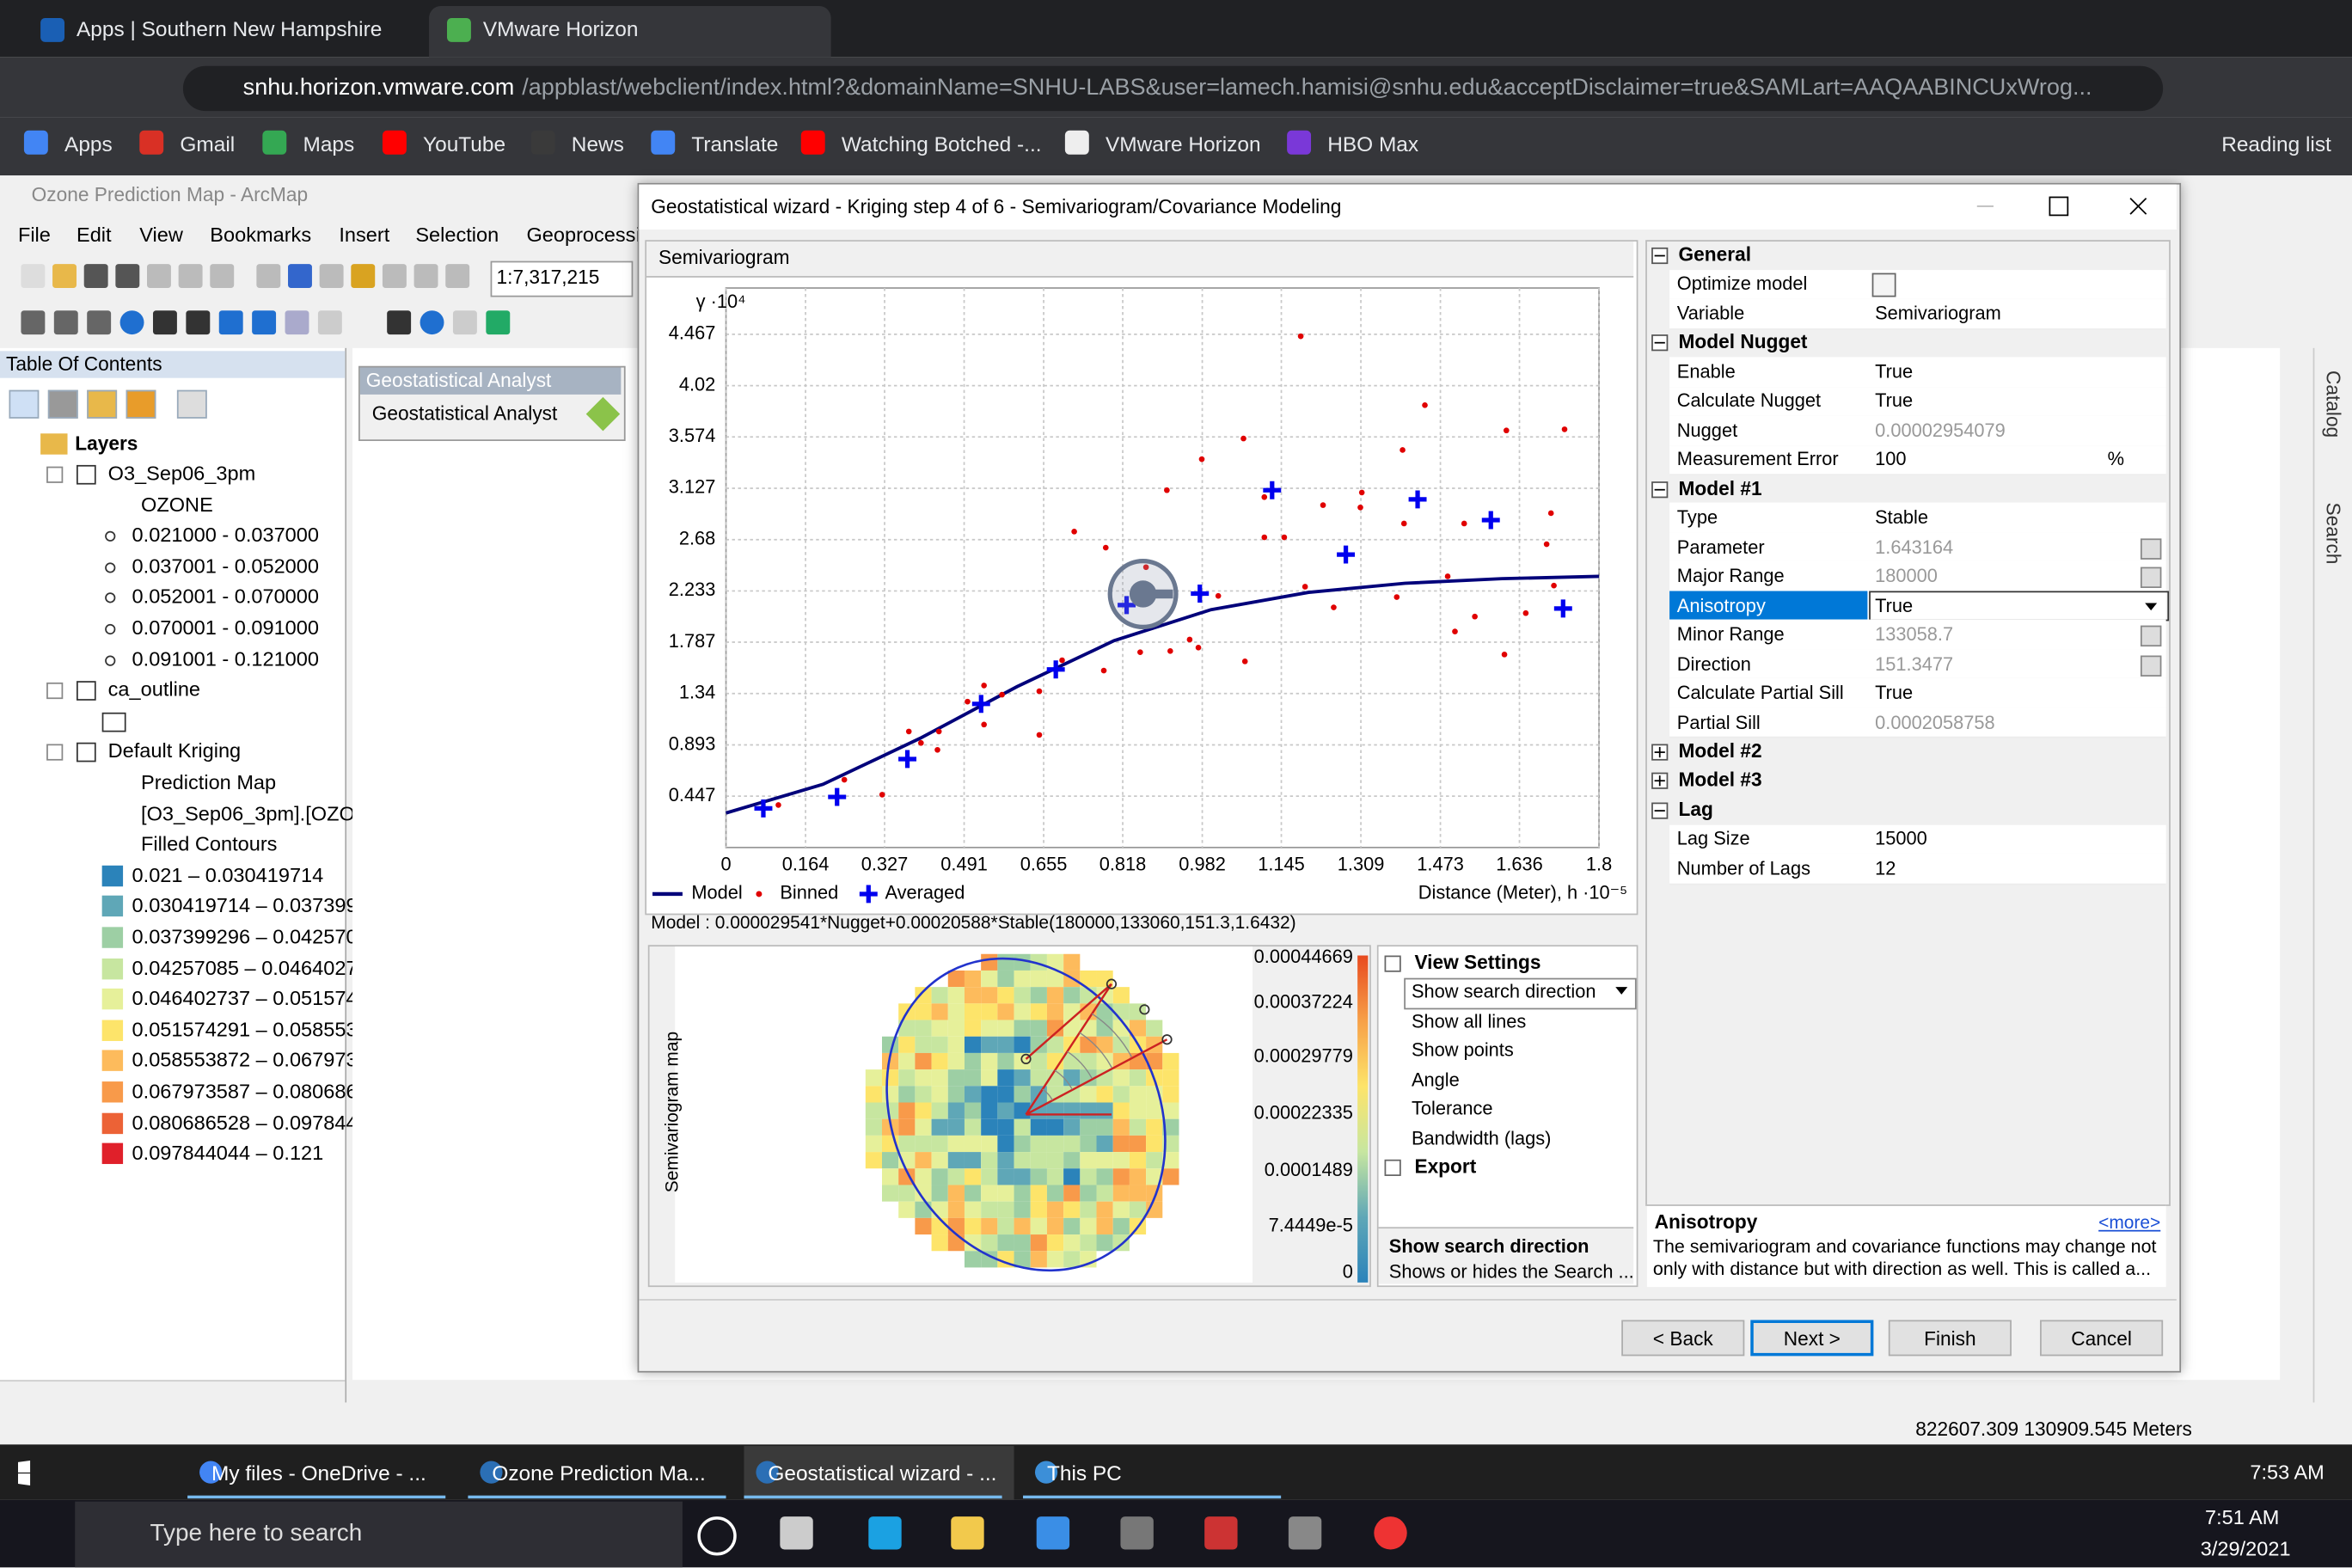  Describe the element at coordinates (94, 235) in the screenshot. I see `menu-item: Edit` at that location.